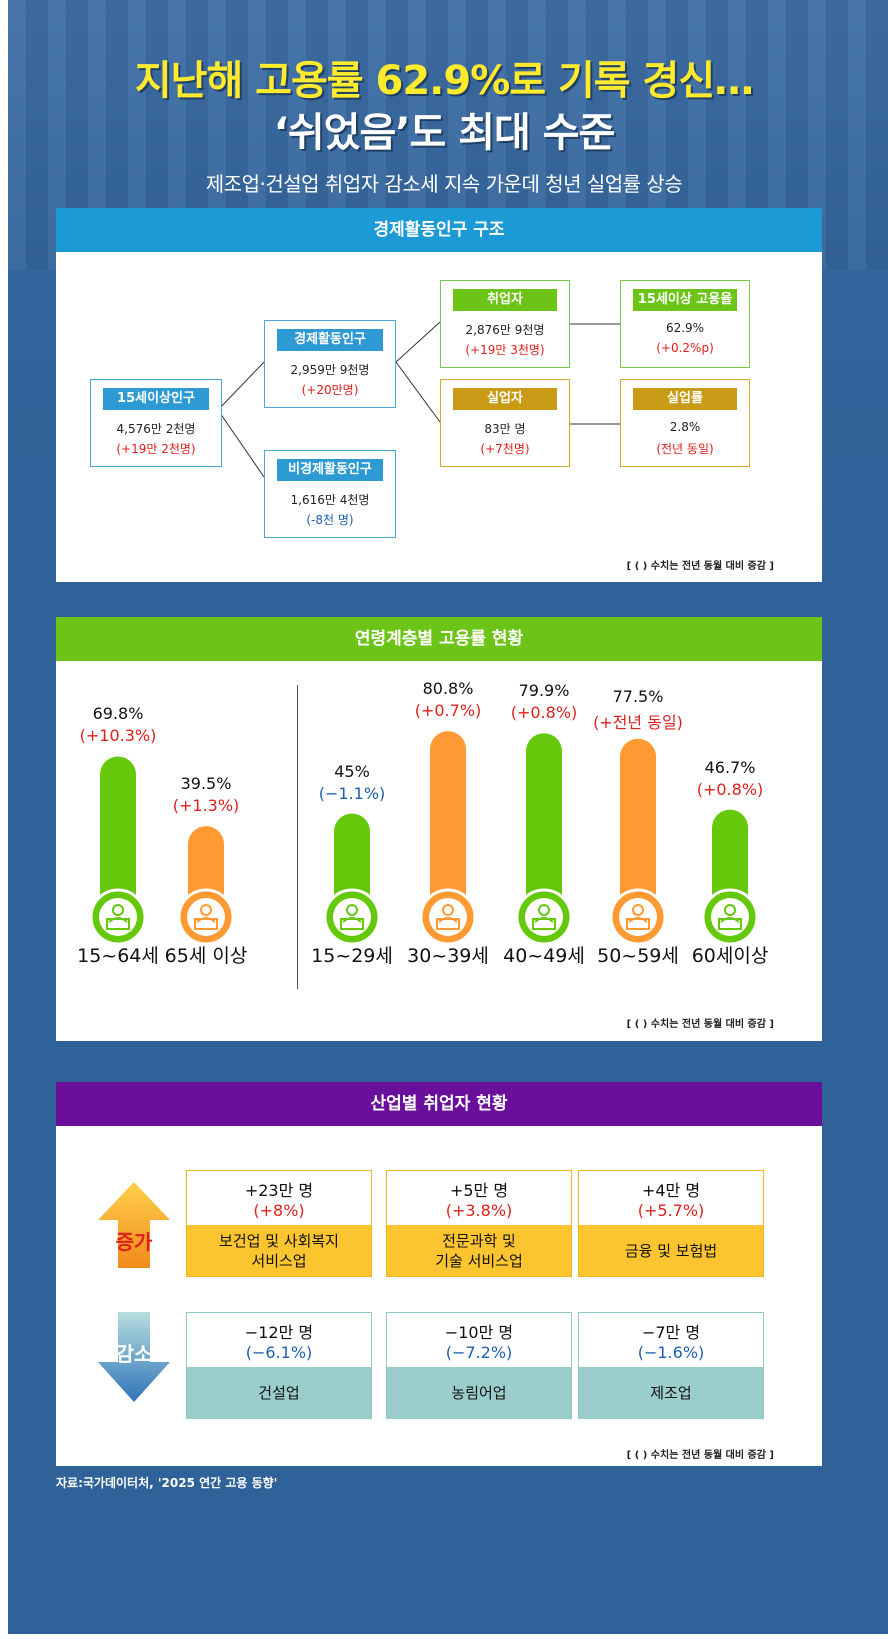  I want to click on employed-change: (+19만 3천명), so click(505, 350).